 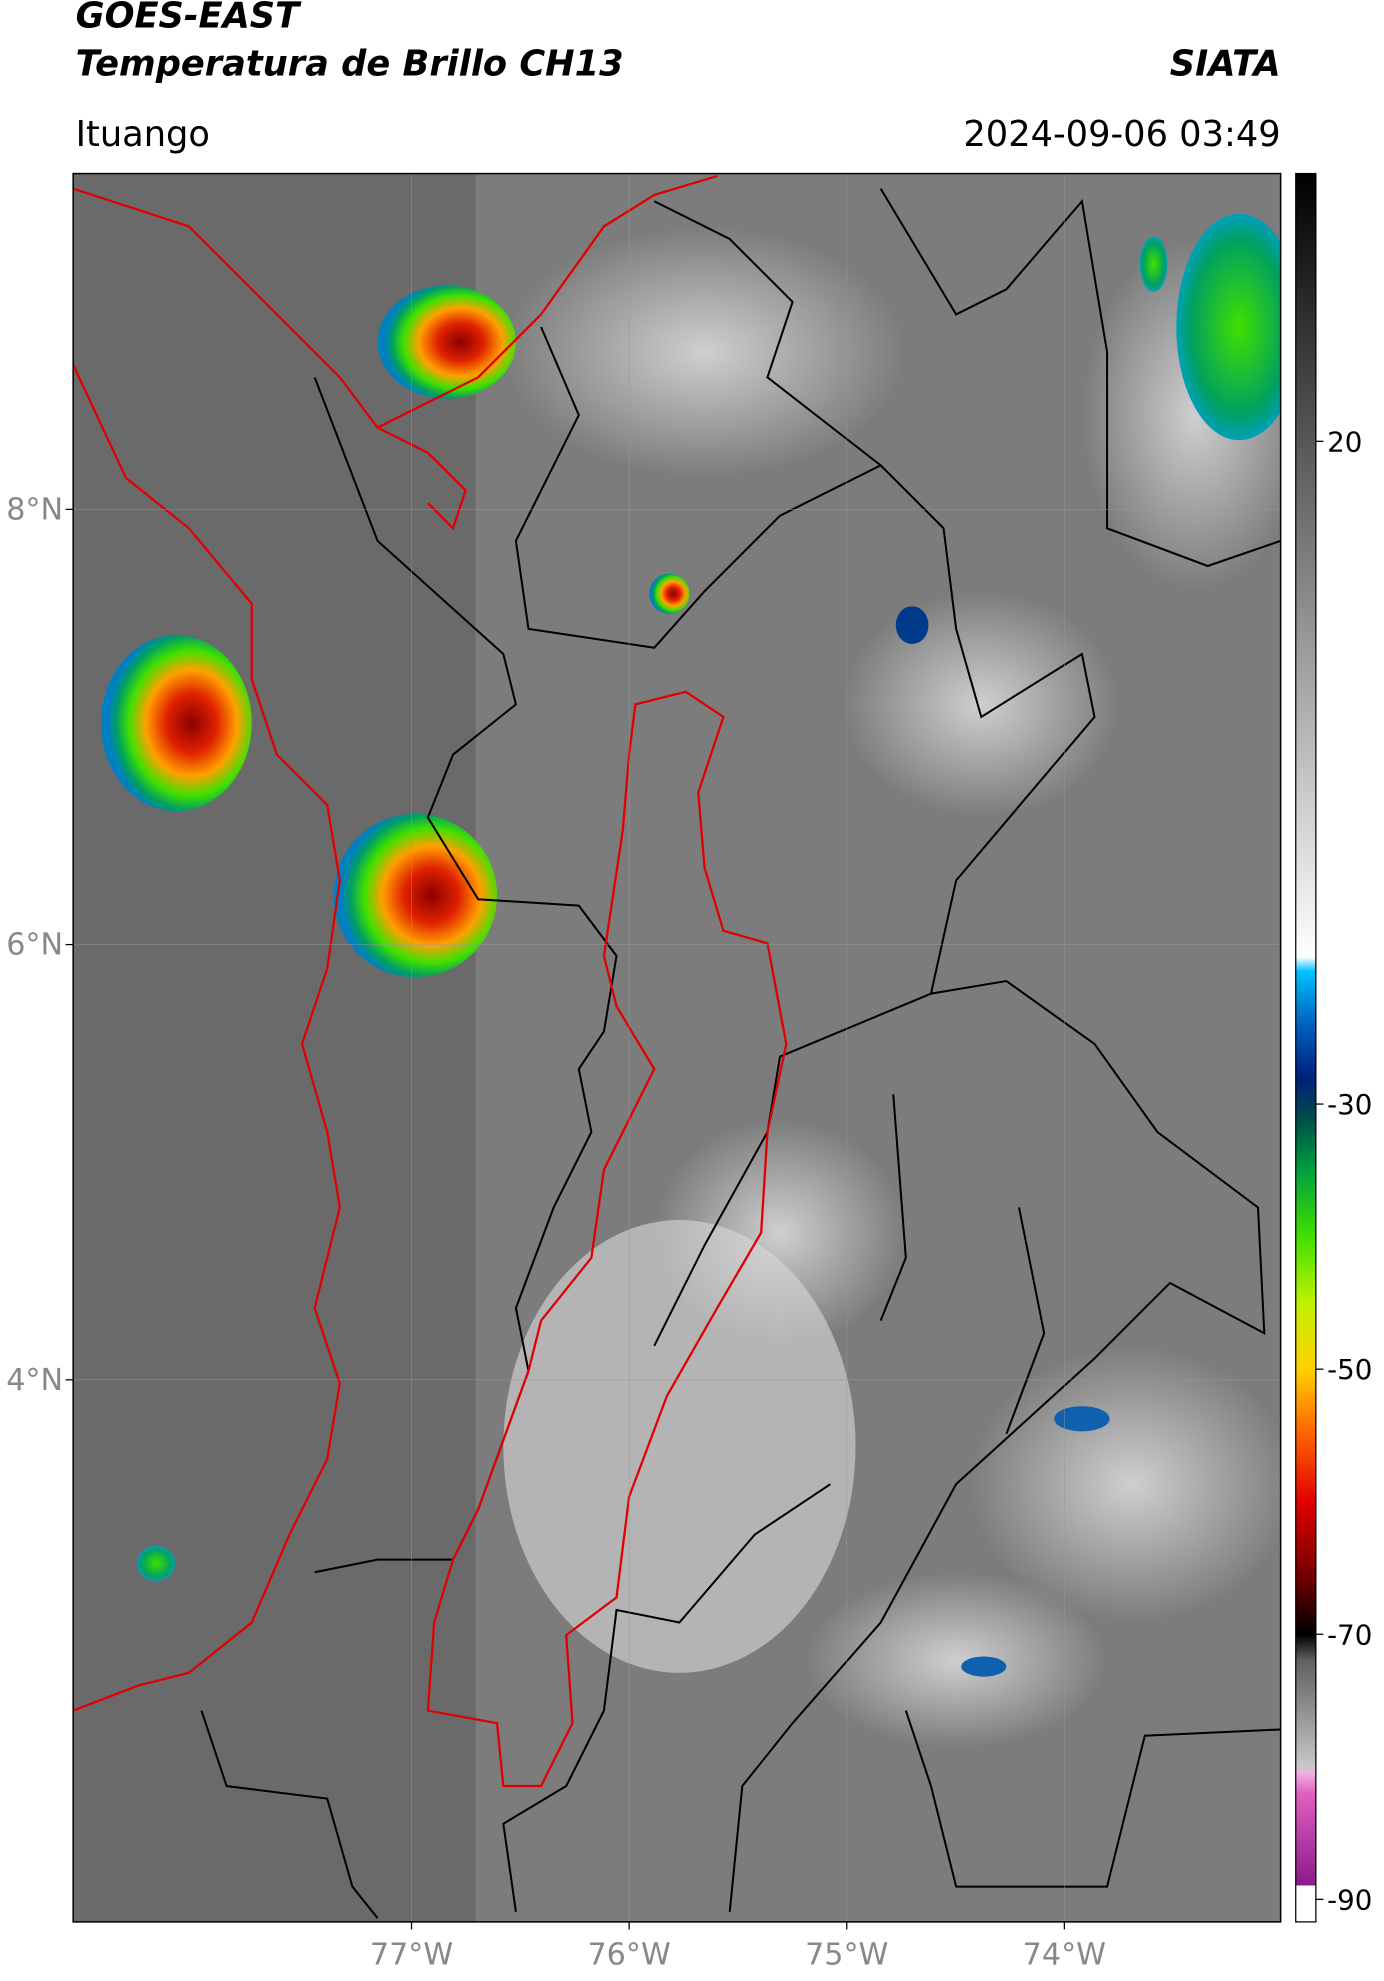 I want to click on title: GOES-EAST, so click(x=189, y=18).